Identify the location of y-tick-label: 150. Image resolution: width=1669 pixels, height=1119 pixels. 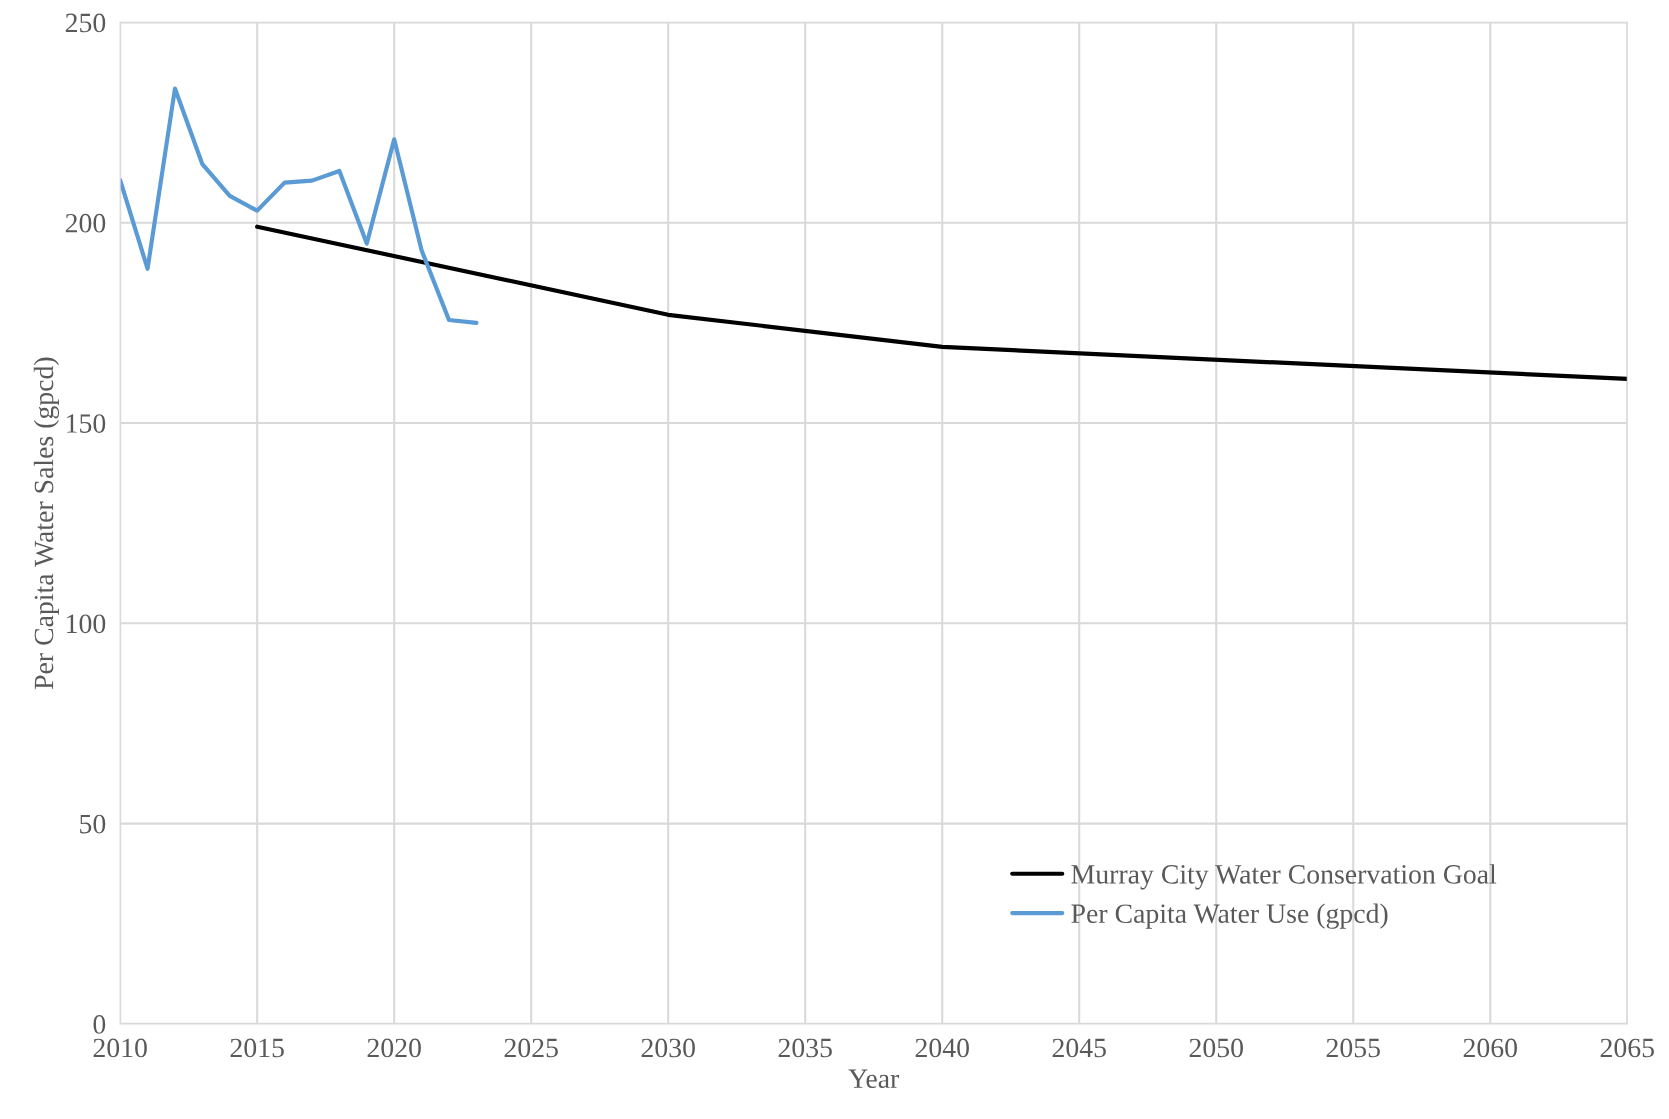
(86, 423).